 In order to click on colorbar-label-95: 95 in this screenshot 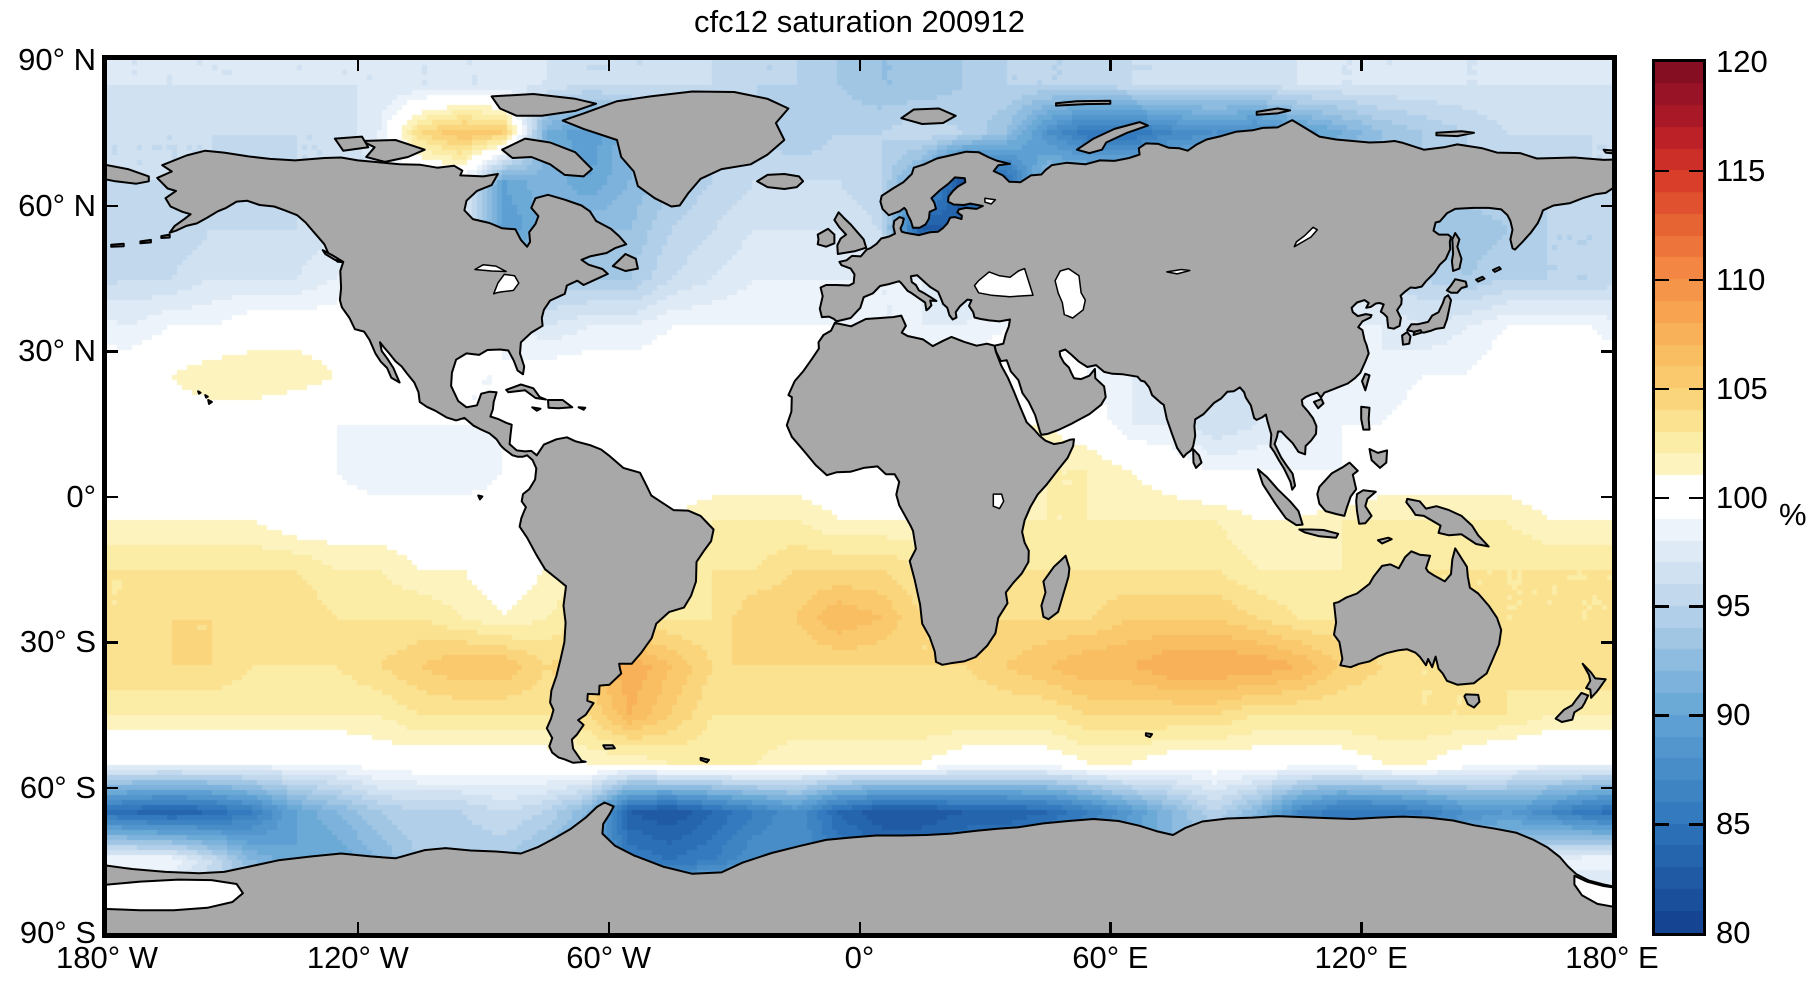, I will do `click(1733, 606)`.